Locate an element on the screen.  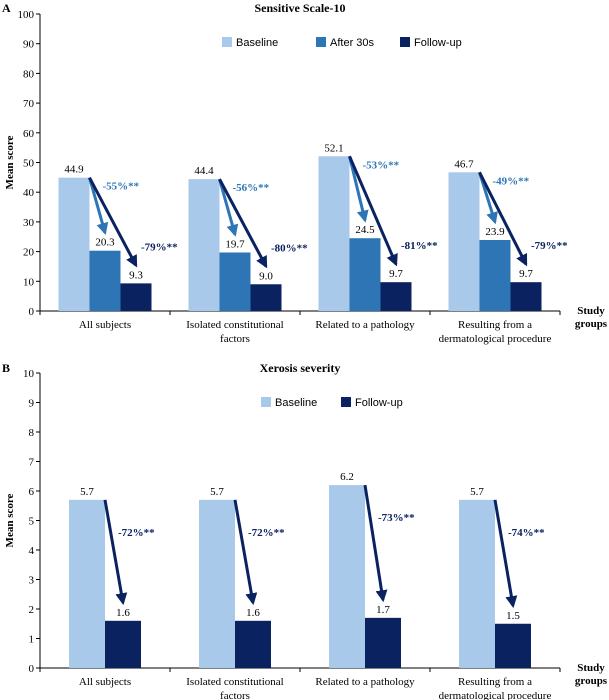
panel-a-y-tick-label: 0 is located at coordinates (32, 312).